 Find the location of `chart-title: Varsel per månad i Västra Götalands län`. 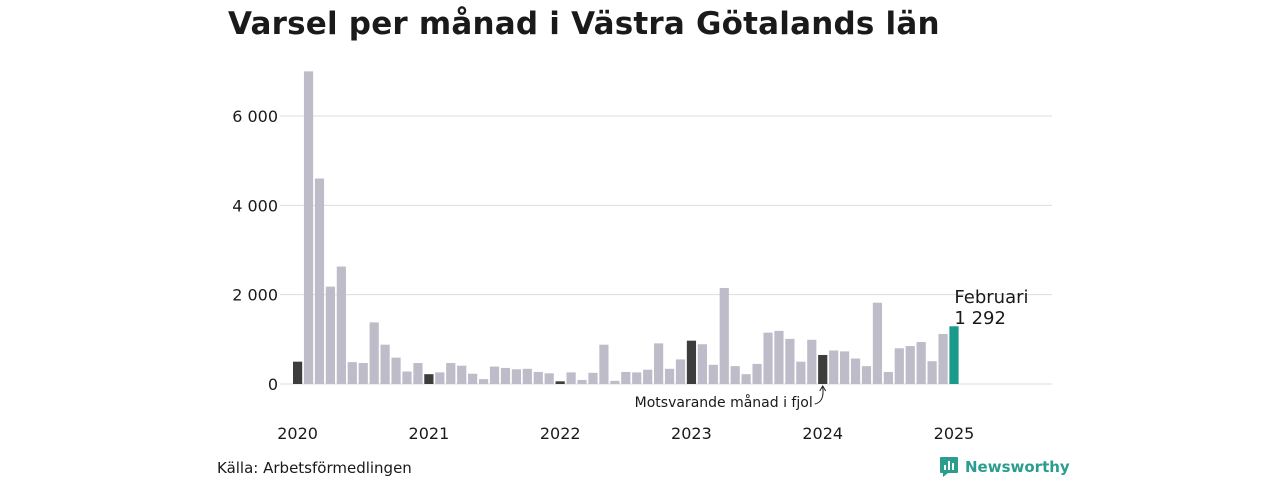

chart-title: Varsel per månad i Västra Götalands län is located at coordinates (584, 24).